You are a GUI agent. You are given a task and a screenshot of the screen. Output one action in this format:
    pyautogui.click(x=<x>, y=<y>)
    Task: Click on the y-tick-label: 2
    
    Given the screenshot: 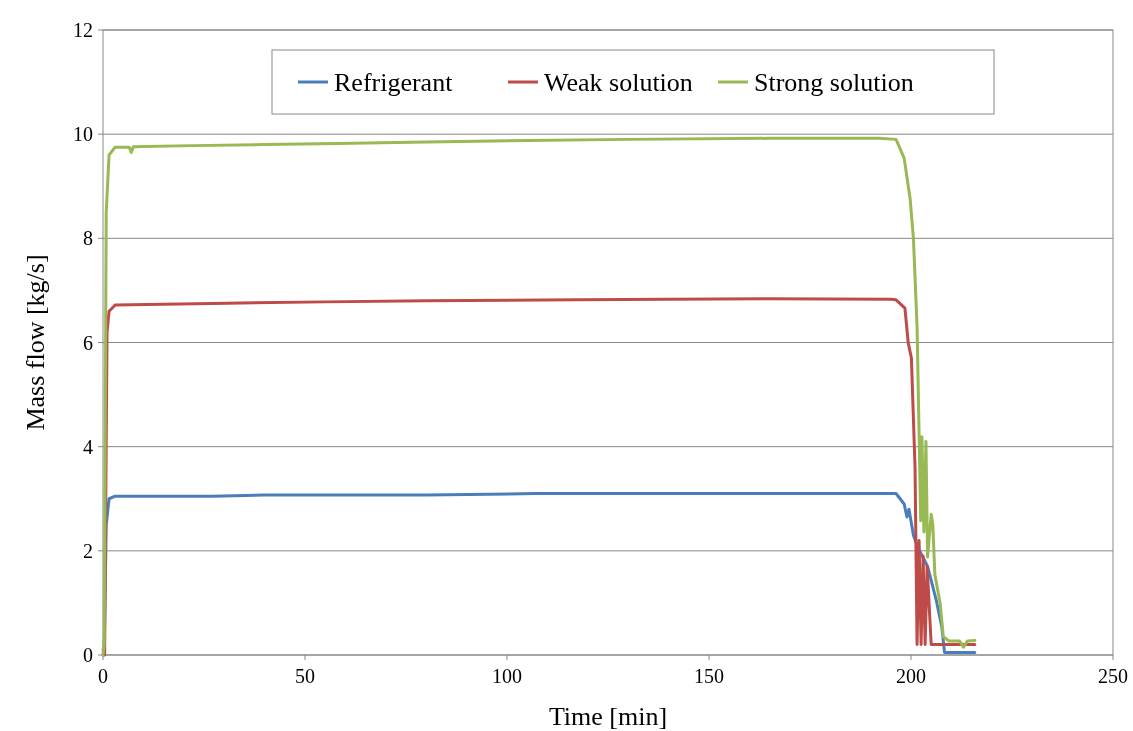 What is the action you would take?
    pyautogui.click(x=88, y=550)
    